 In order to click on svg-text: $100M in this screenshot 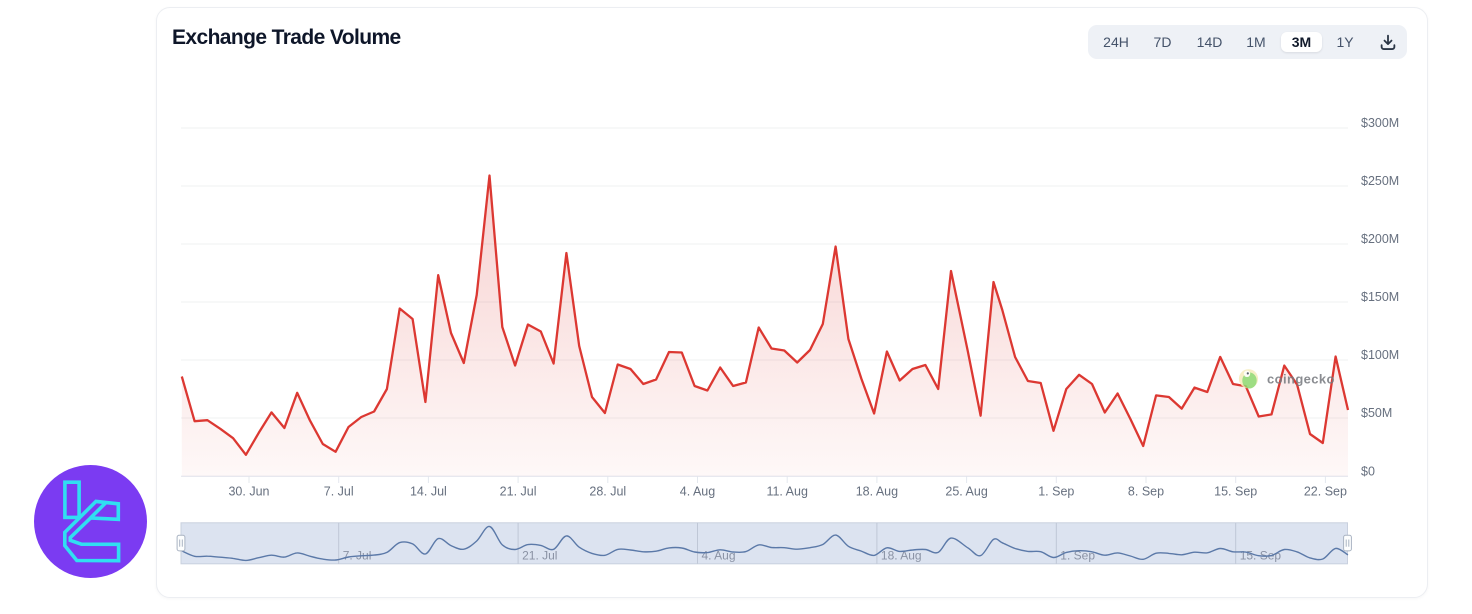, I will do `click(1380, 355)`.